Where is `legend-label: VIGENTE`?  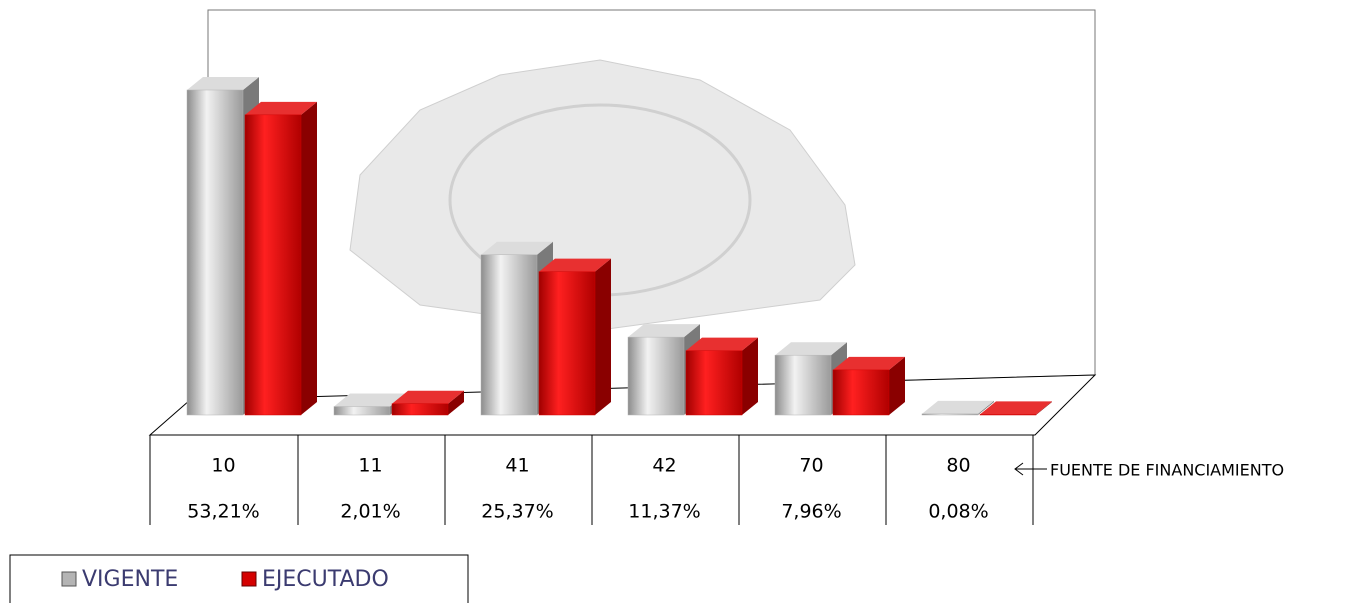
legend-label: VIGENTE is located at coordinates (130, 579).